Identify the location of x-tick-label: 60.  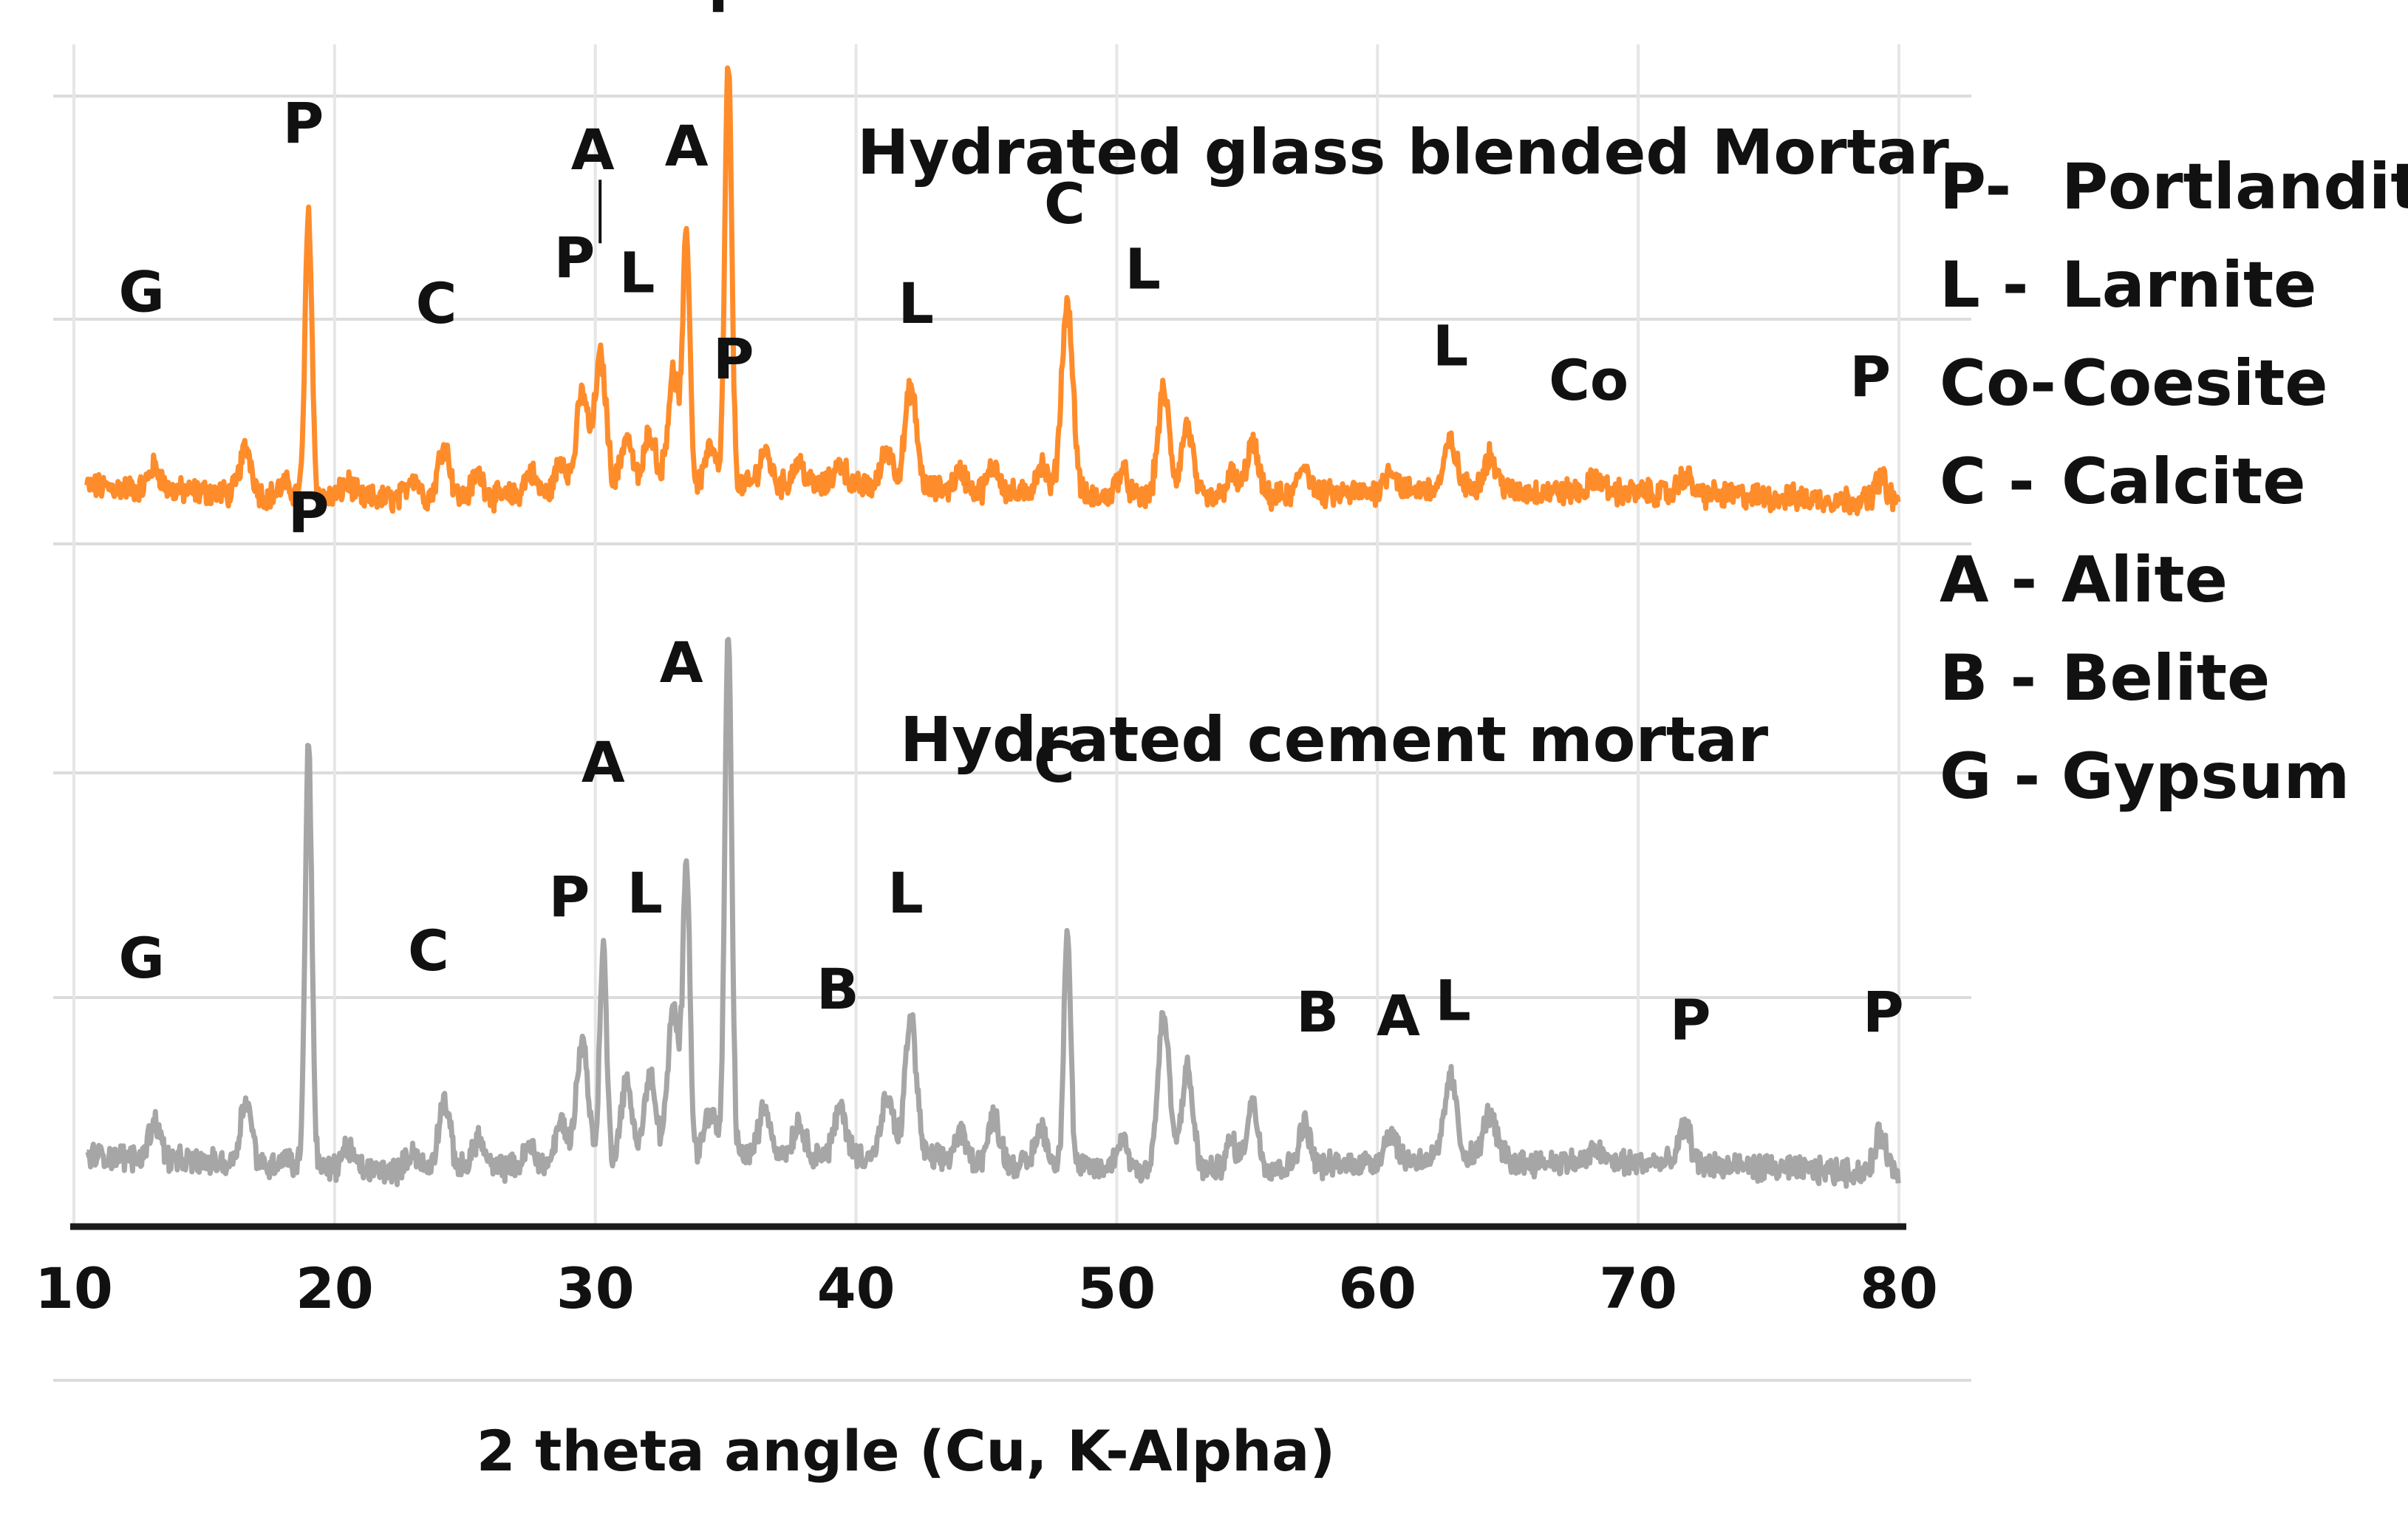
(1377, 1288).